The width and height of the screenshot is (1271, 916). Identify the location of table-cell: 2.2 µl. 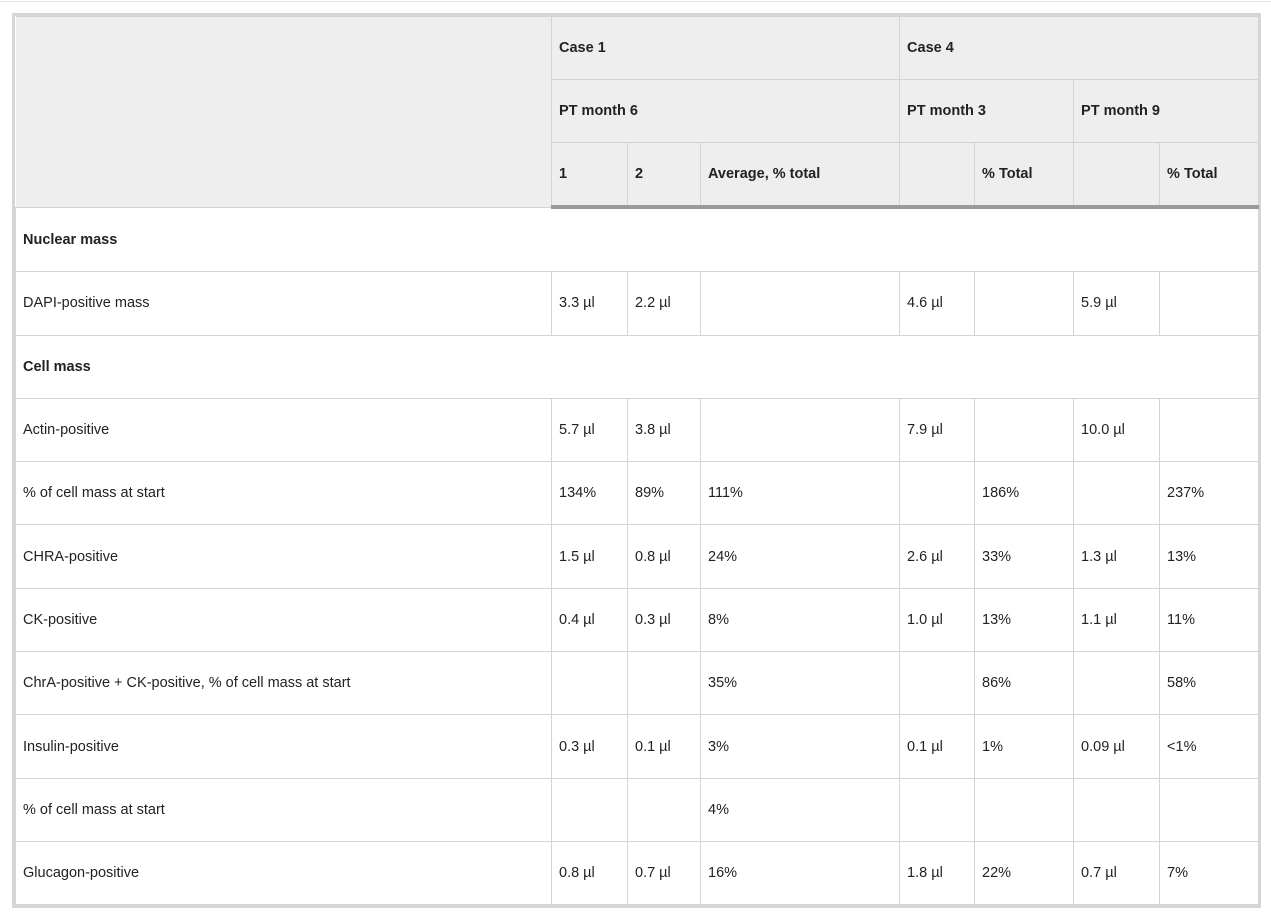
(664, 303).